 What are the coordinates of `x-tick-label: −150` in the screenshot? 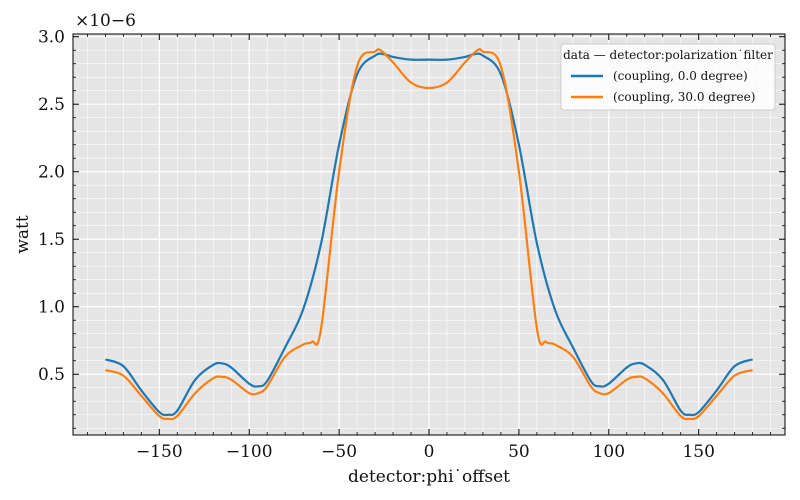 It's located at (159, 452).